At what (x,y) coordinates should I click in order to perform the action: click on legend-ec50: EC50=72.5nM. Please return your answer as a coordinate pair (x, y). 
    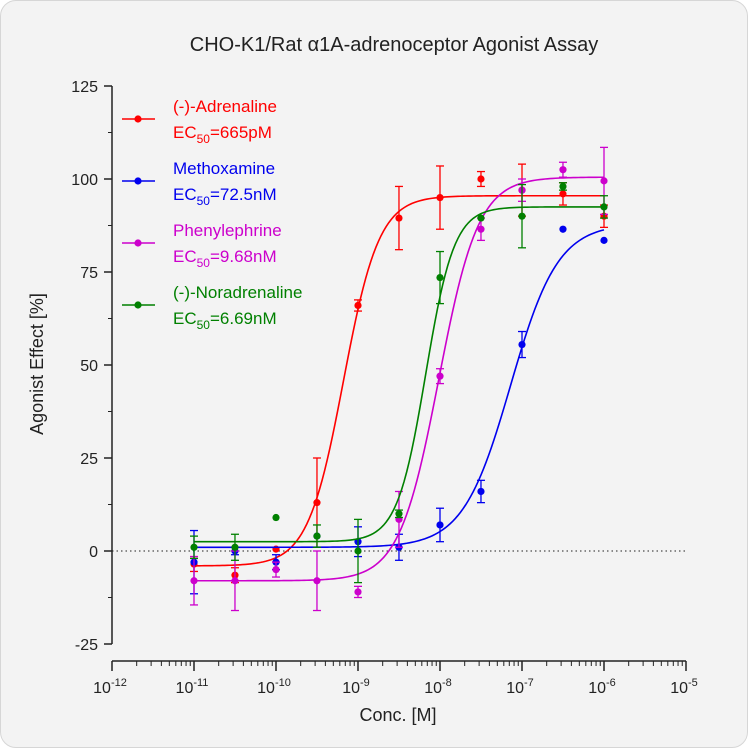
    Looking at the image, I should click on (225, 196).